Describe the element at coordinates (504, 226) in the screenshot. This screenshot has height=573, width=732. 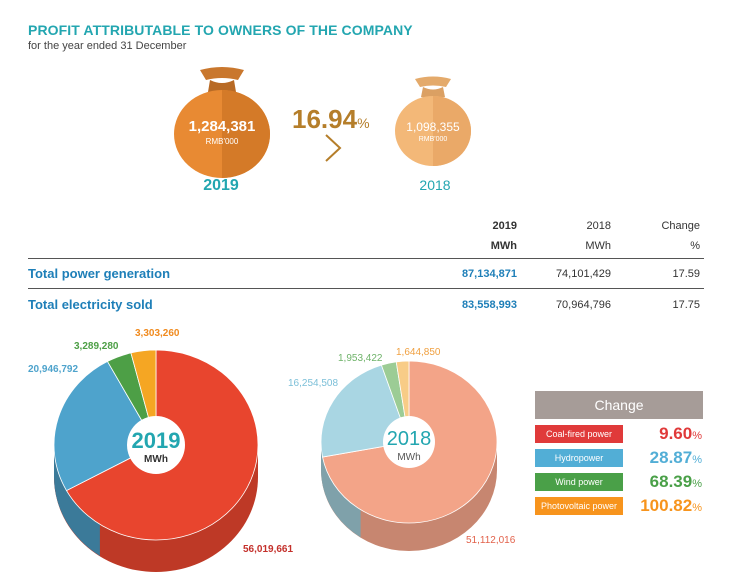
I see `table-header-2019-year: 2019` at that location.